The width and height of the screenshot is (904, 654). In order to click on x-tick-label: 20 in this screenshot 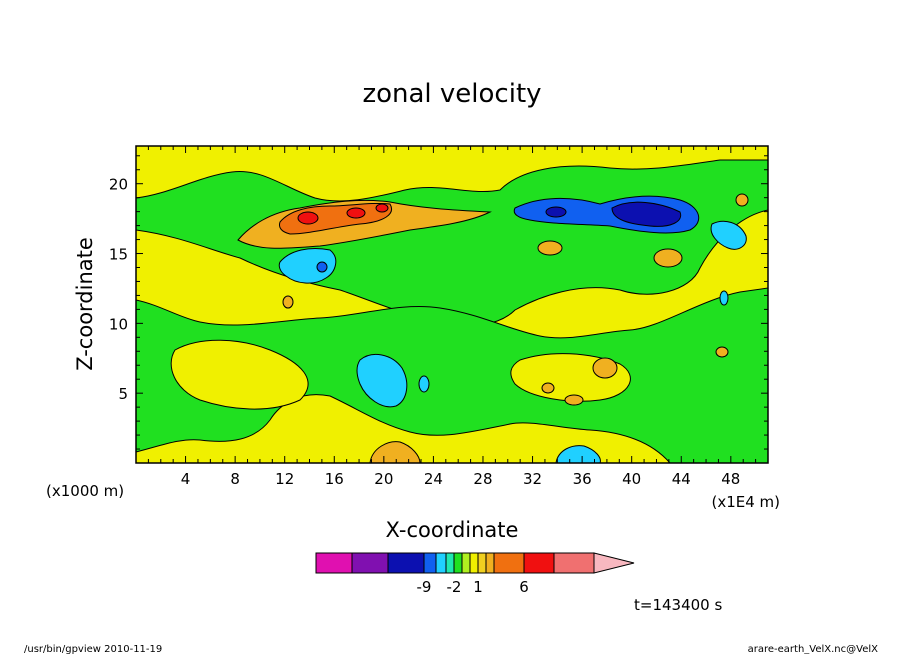, I will do `click(383, 479)`.